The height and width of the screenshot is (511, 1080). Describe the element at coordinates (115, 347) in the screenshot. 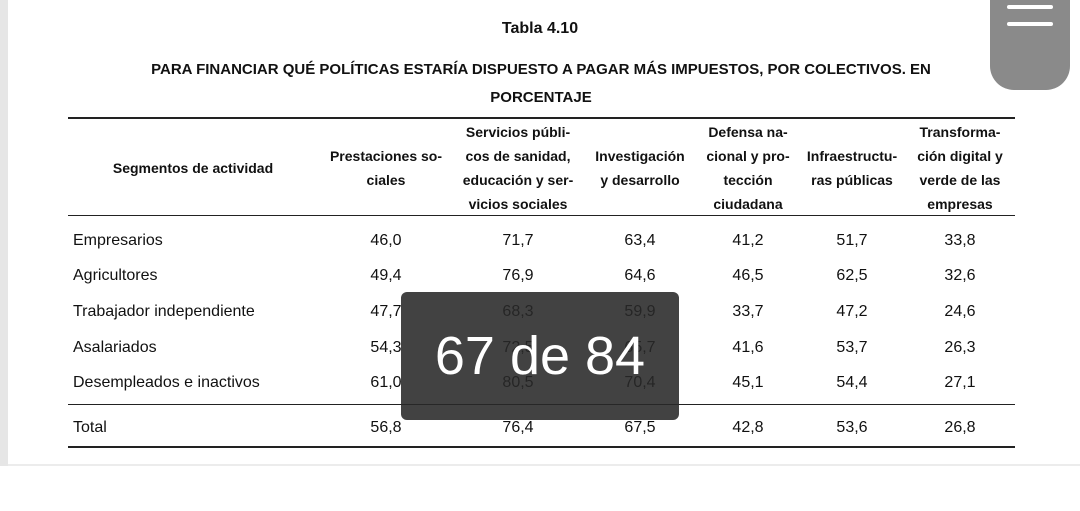

I see `row-label: Asalariados` at that location.